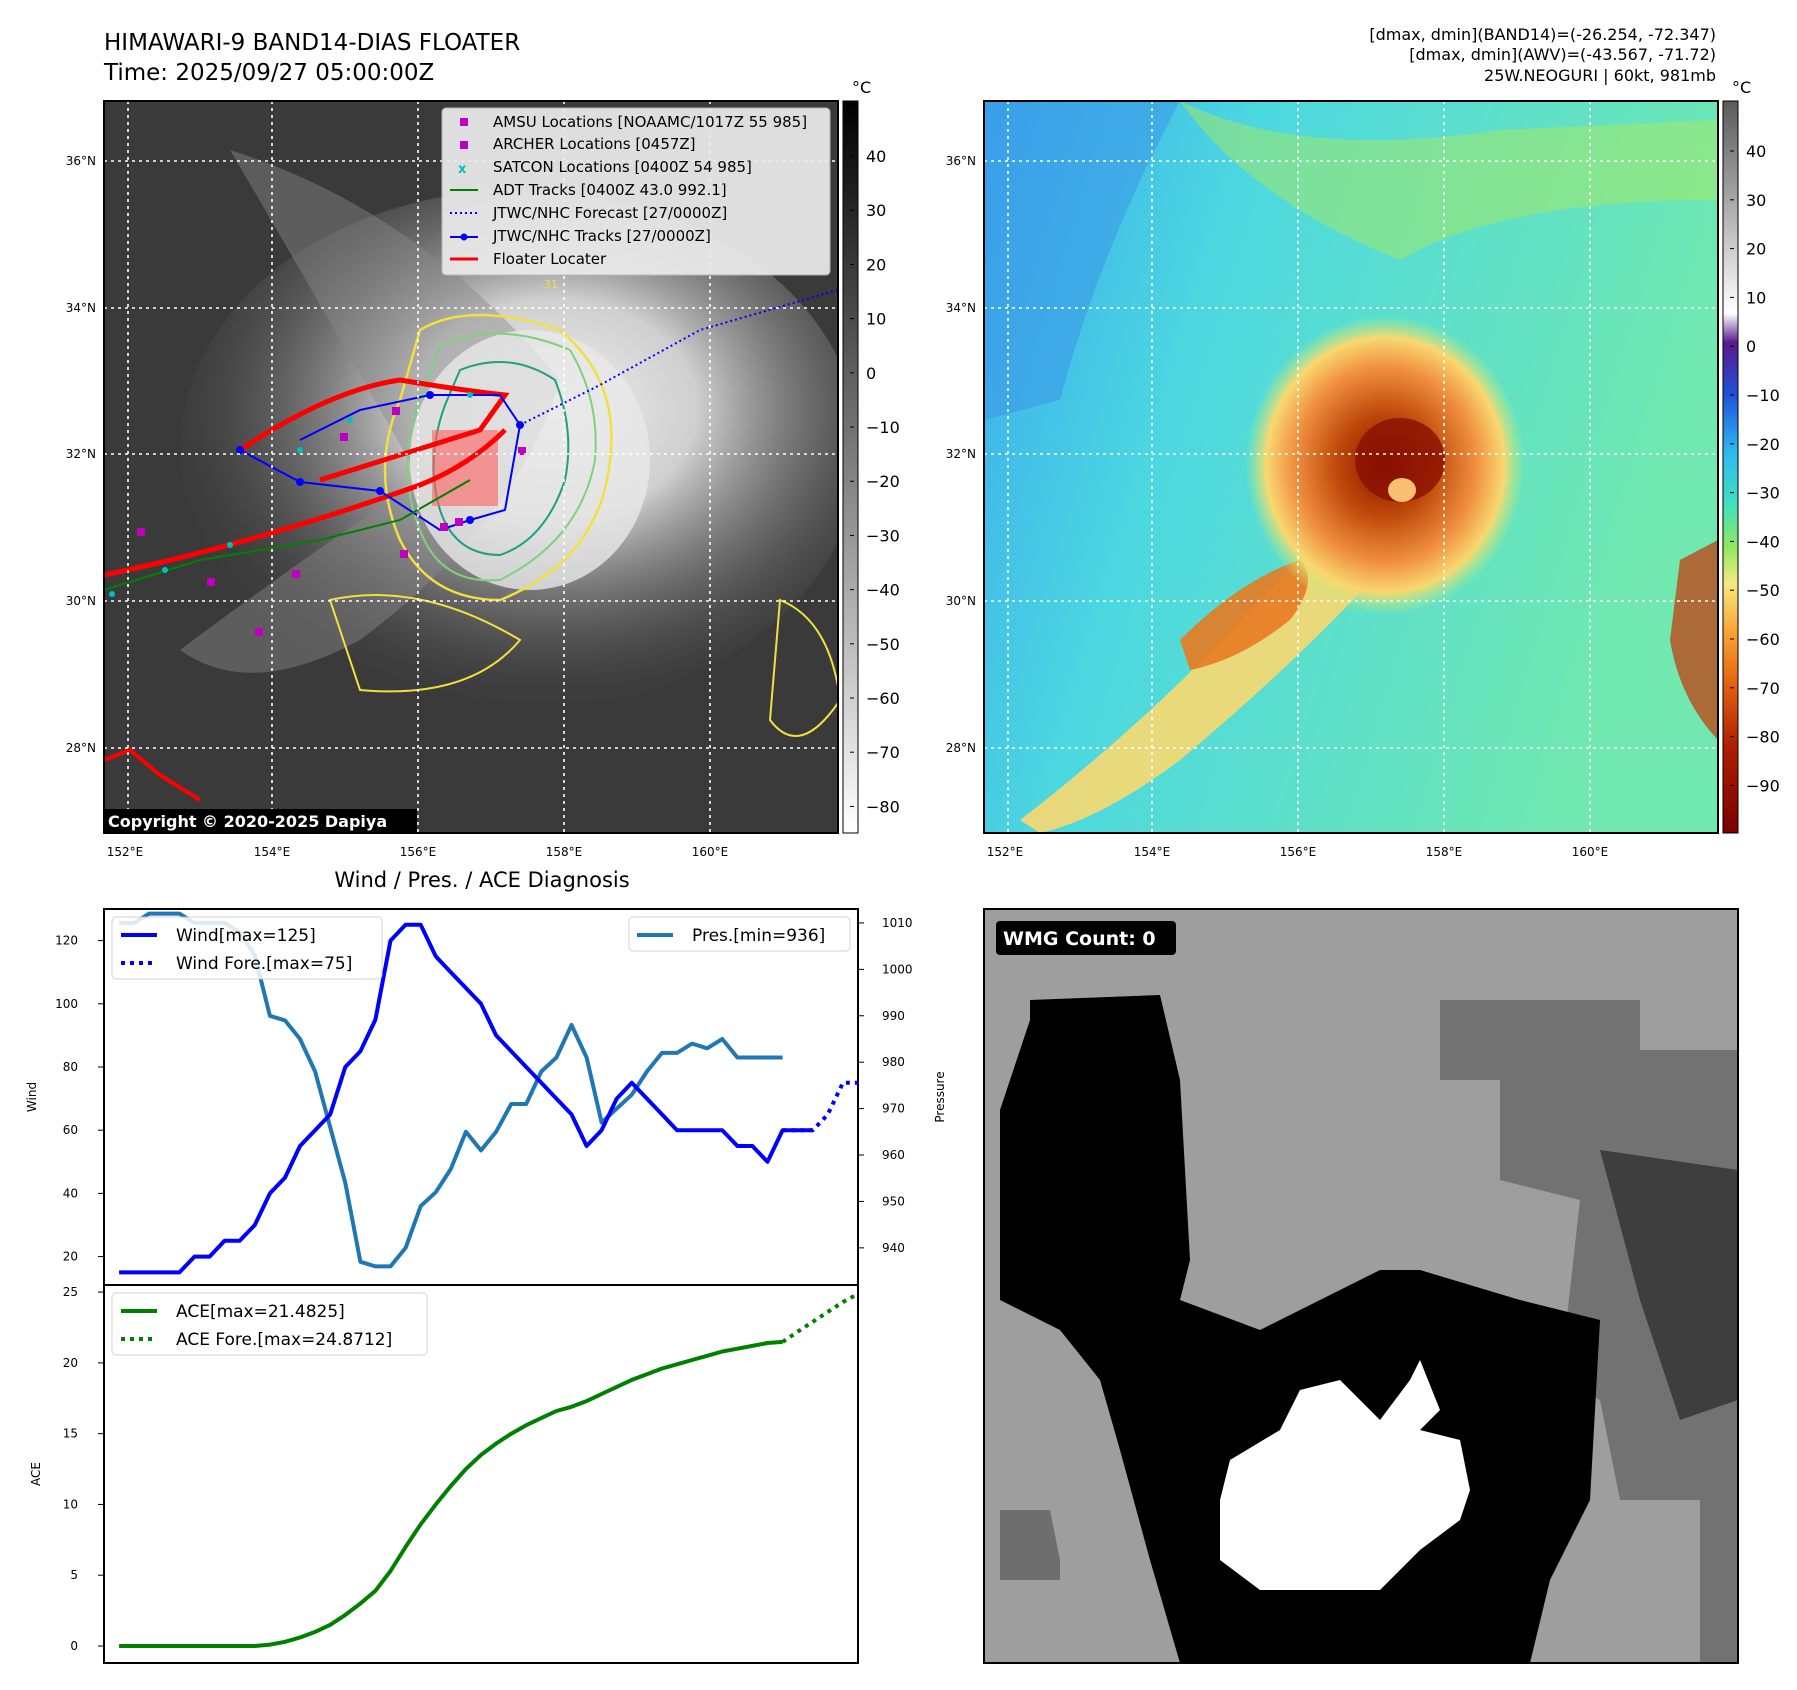  I want to click on lon-label: 158°E, so click(564, 852).